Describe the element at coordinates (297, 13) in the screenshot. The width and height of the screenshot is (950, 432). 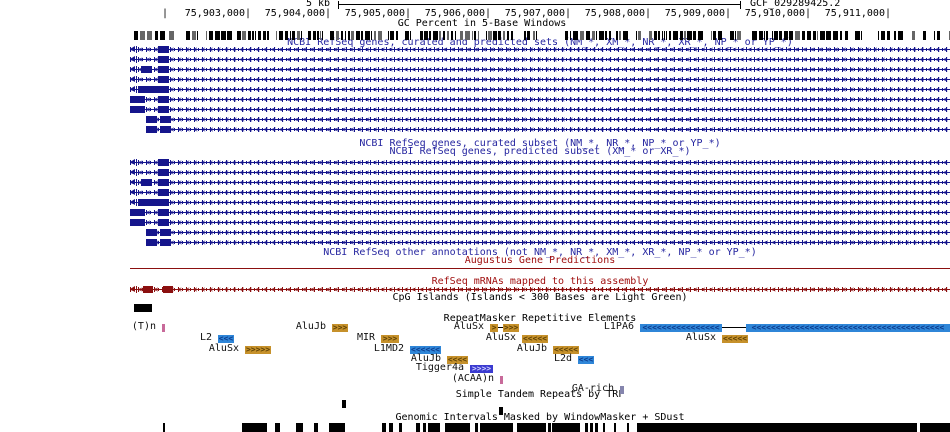
I see `ruler-tick: 75,904,000|` at that location.